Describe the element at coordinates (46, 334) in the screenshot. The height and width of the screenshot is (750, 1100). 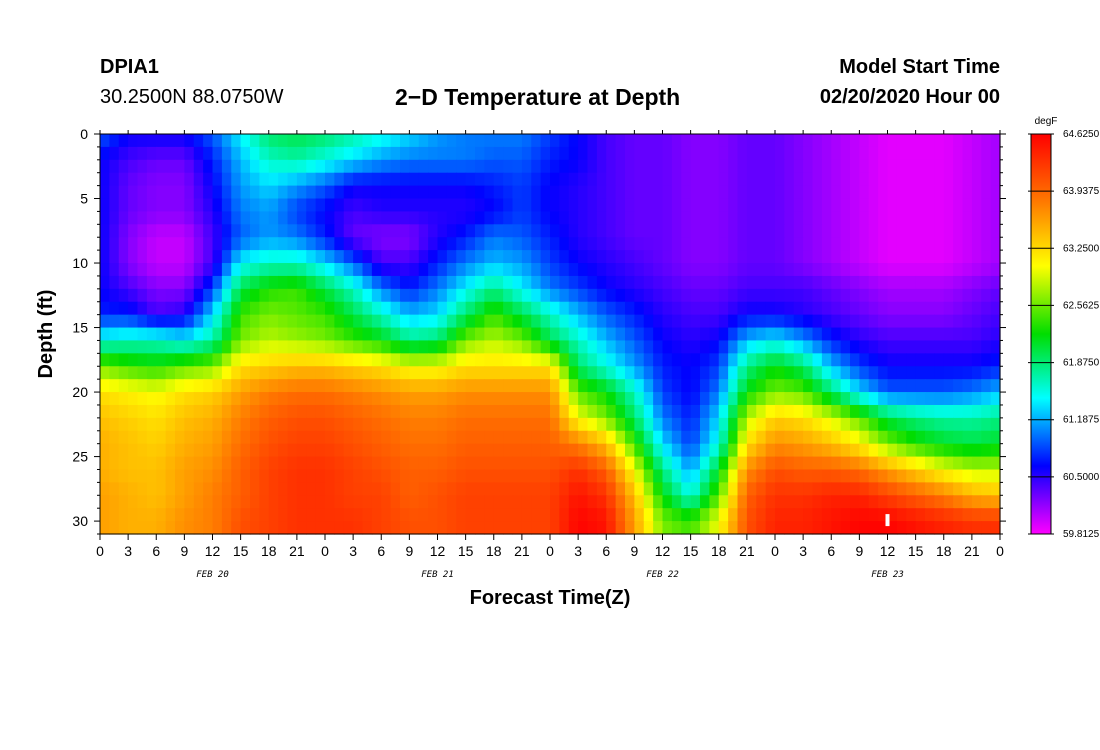
I see `y-axis-title: Depth (ft)` at that location.